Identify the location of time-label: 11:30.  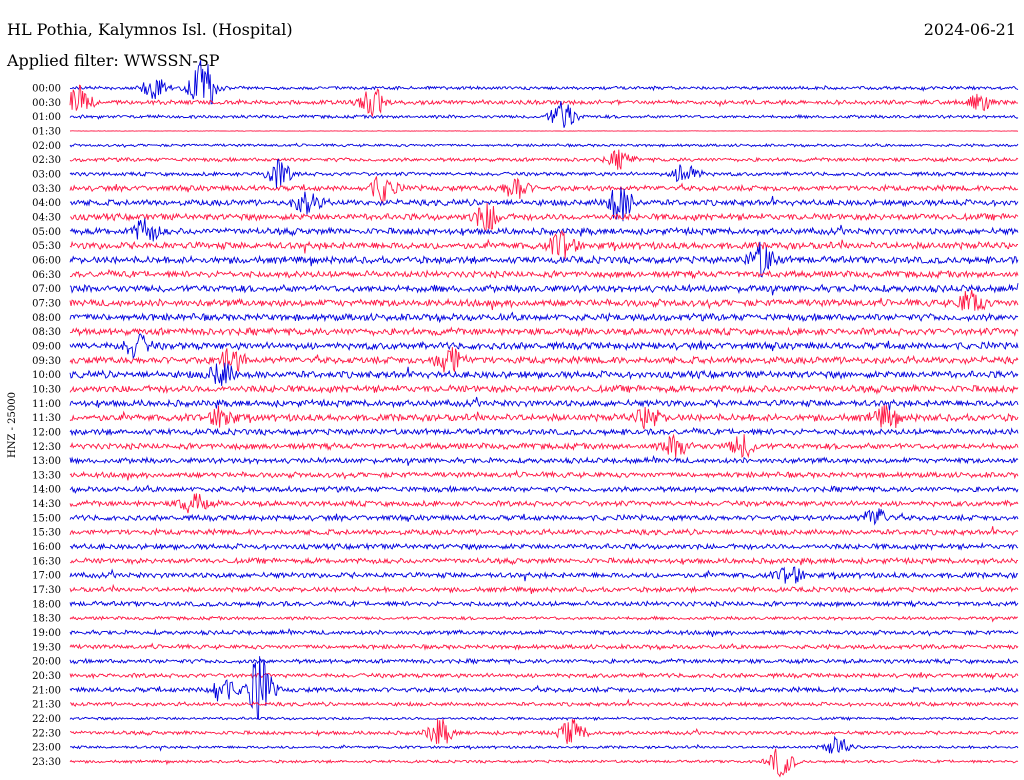
(46, 418).